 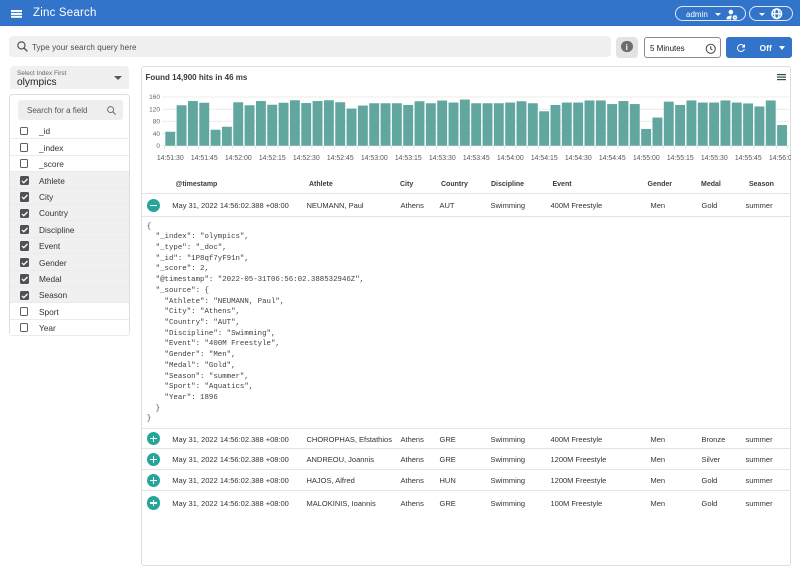 I want to click on svg-text: 14:53:30, so click(x=442, y=158).